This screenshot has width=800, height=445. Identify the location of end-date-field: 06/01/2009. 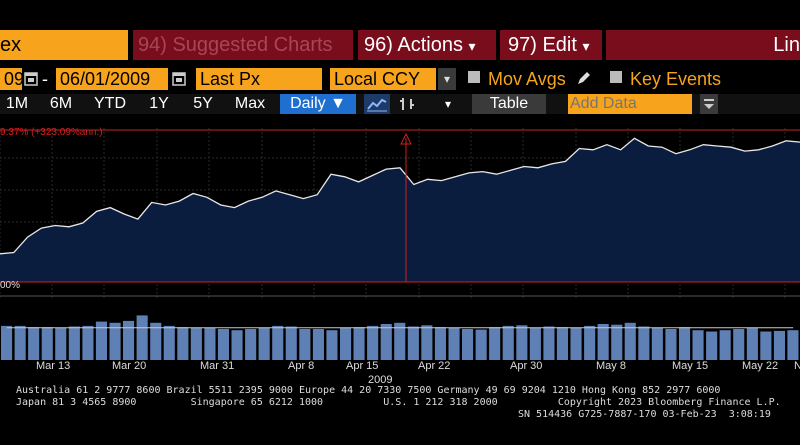
(112, 79).